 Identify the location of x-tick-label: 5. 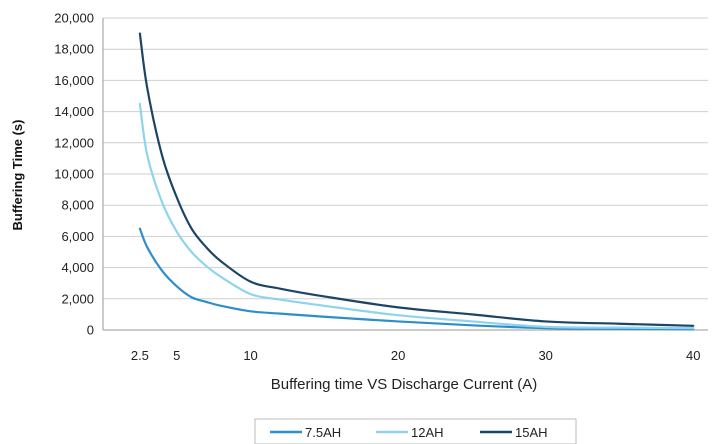
(176, 355).